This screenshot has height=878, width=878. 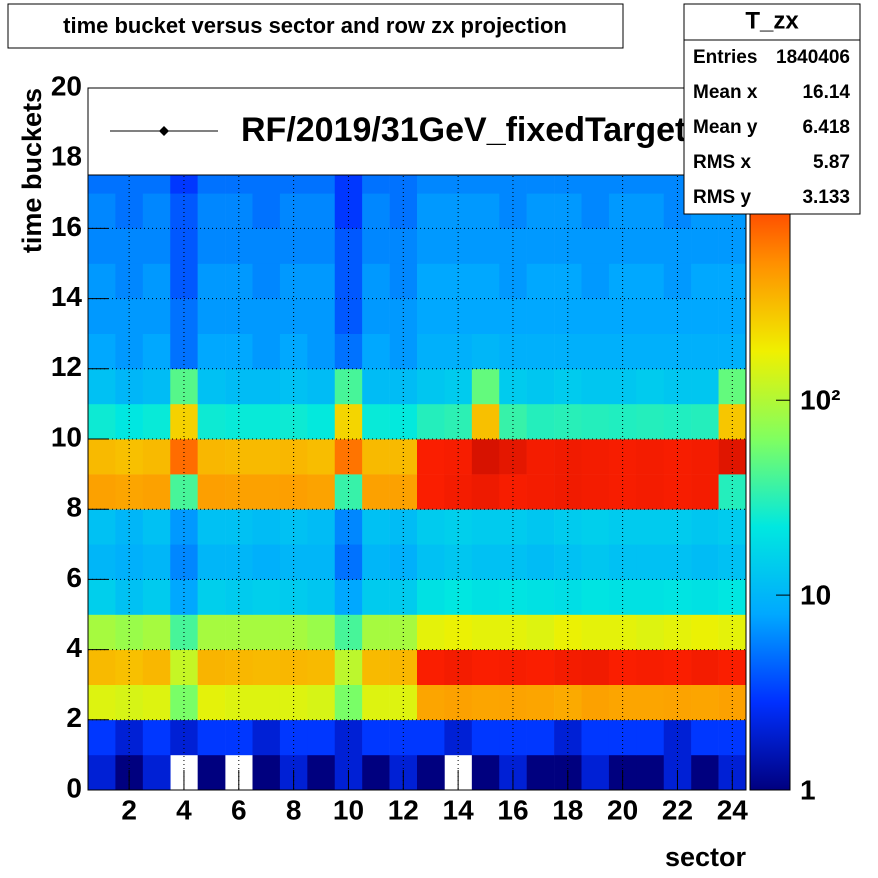 I want to click on y-tick-label: 6, so click(x=74, y=577).